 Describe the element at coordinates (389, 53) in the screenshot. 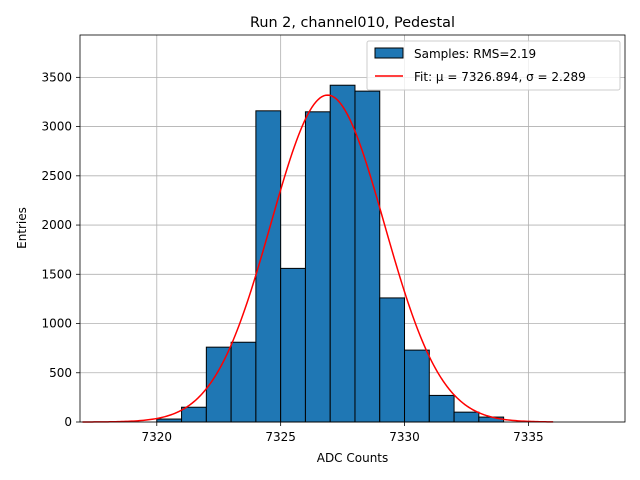

I see `legend-swatch-samples` at that location.